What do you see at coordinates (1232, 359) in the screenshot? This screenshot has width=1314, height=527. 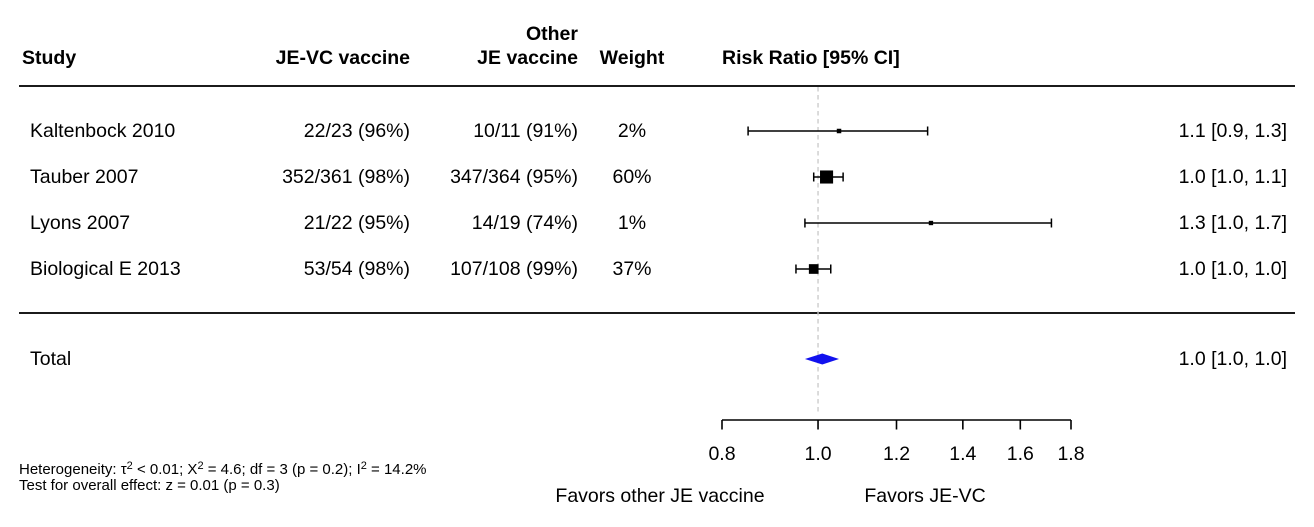 I see `total-risk-ratio-value: 1.0 [1.0, 1.0]` at bounding box center [1232, 359].